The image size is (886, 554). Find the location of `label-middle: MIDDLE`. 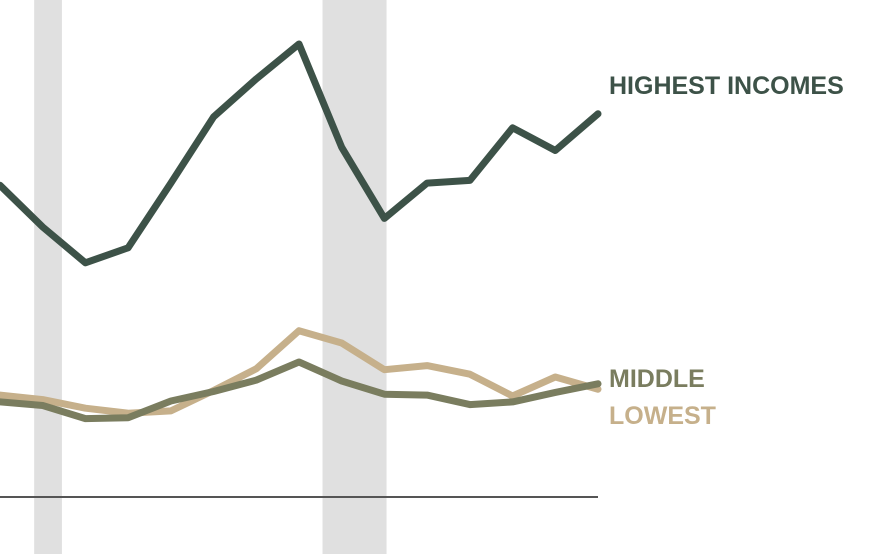

label-middle: MIDDLE is located at coordinates (657, 379).